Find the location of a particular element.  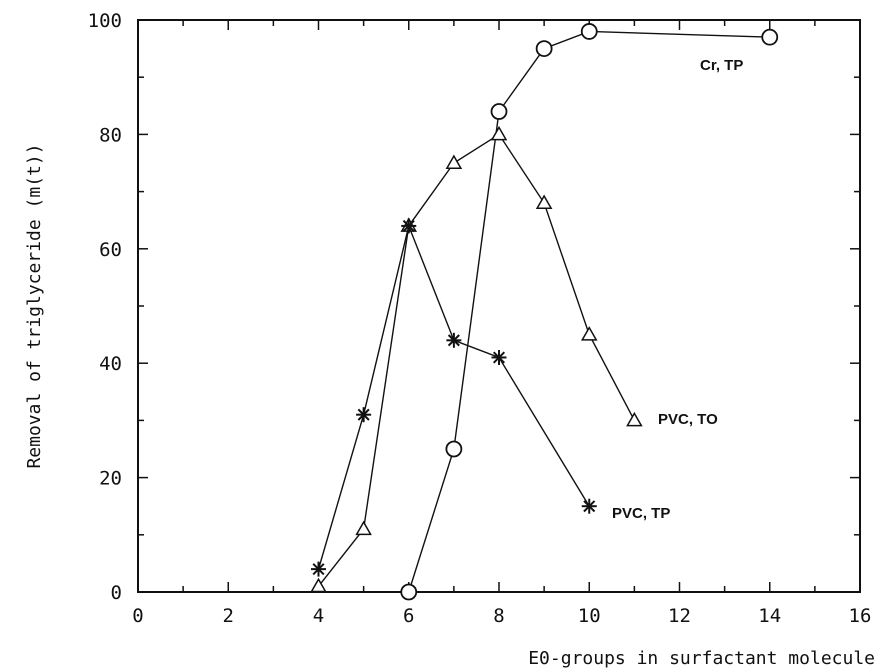

y-tick-label: 60 is located at coordinates (110, 250).